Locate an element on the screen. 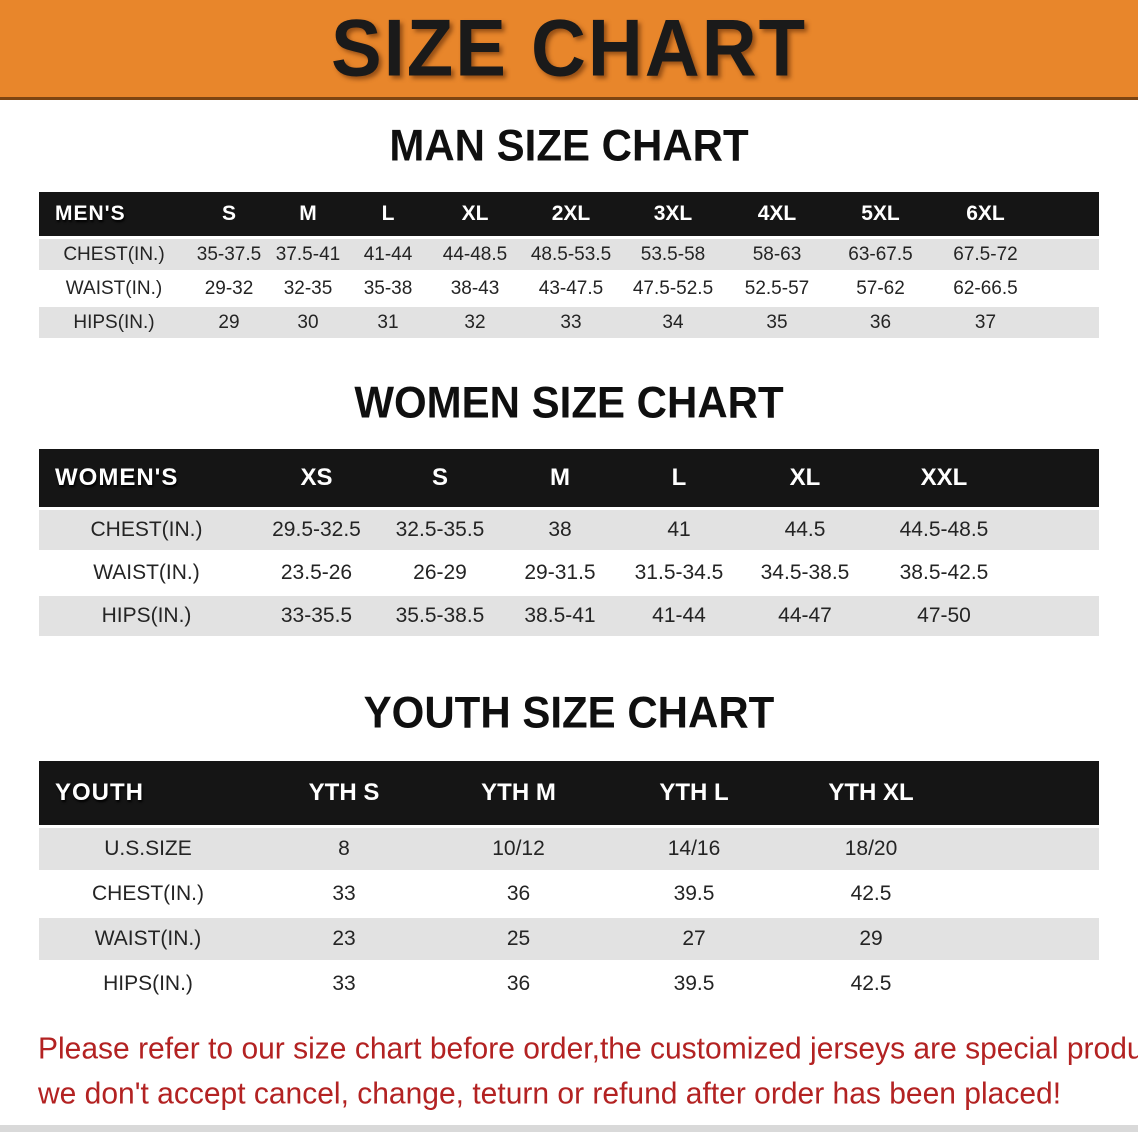  measurement-value: 44-47 is located at coordinates (805, 616).